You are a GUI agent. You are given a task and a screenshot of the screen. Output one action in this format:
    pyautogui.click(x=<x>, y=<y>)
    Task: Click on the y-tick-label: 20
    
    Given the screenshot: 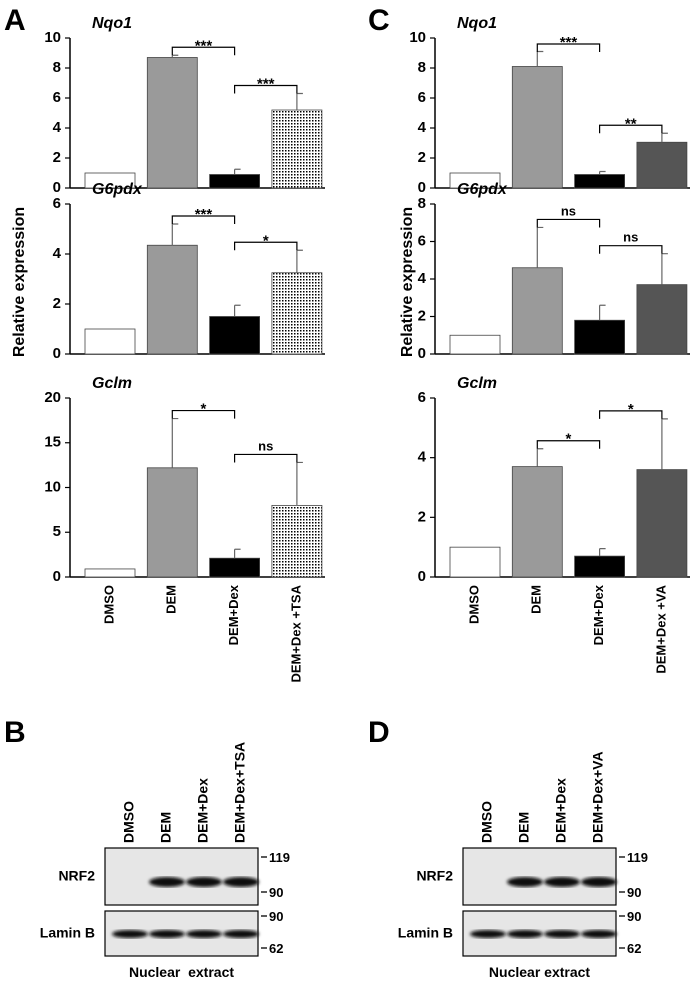 What is the action you would take?
    pyautogui.click(x=52, y=397)
    